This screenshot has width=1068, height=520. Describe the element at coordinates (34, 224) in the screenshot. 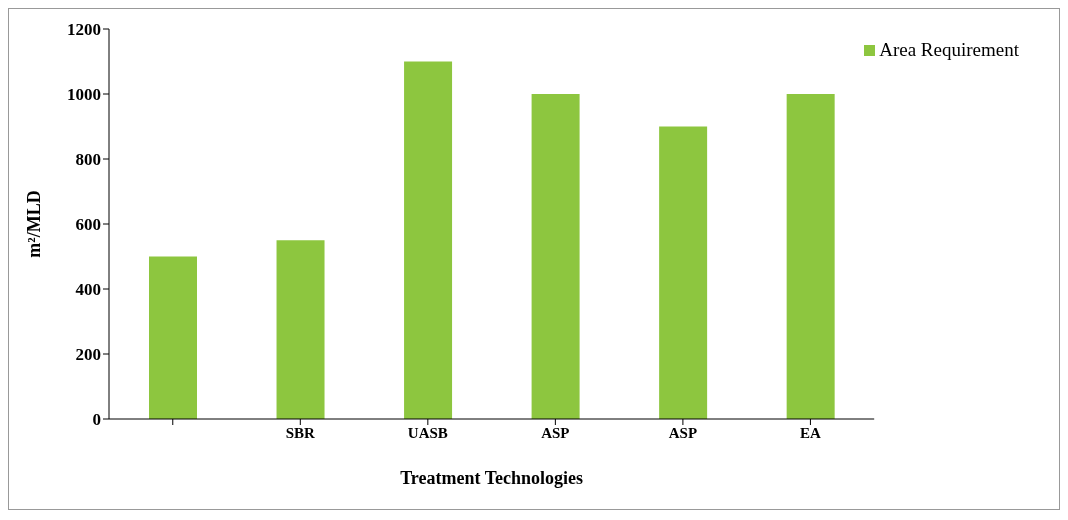

I see `y-axis-title: m²/MLD` at that location.